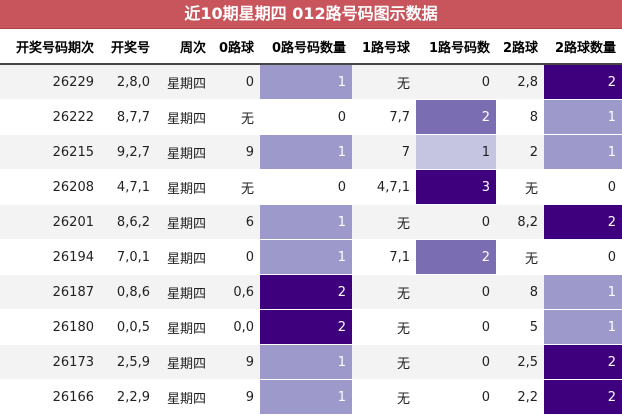  What do you see at coordinates (50, 46) in the screenshot?
I see `header-issue: 开奖号码期次` at bounding box center [50, 46].